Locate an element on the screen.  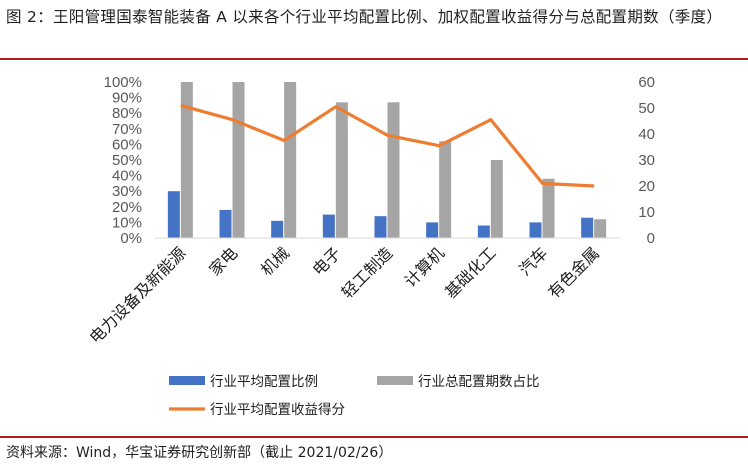
left-tick-label: 100% is located at coordinates (123, 82).